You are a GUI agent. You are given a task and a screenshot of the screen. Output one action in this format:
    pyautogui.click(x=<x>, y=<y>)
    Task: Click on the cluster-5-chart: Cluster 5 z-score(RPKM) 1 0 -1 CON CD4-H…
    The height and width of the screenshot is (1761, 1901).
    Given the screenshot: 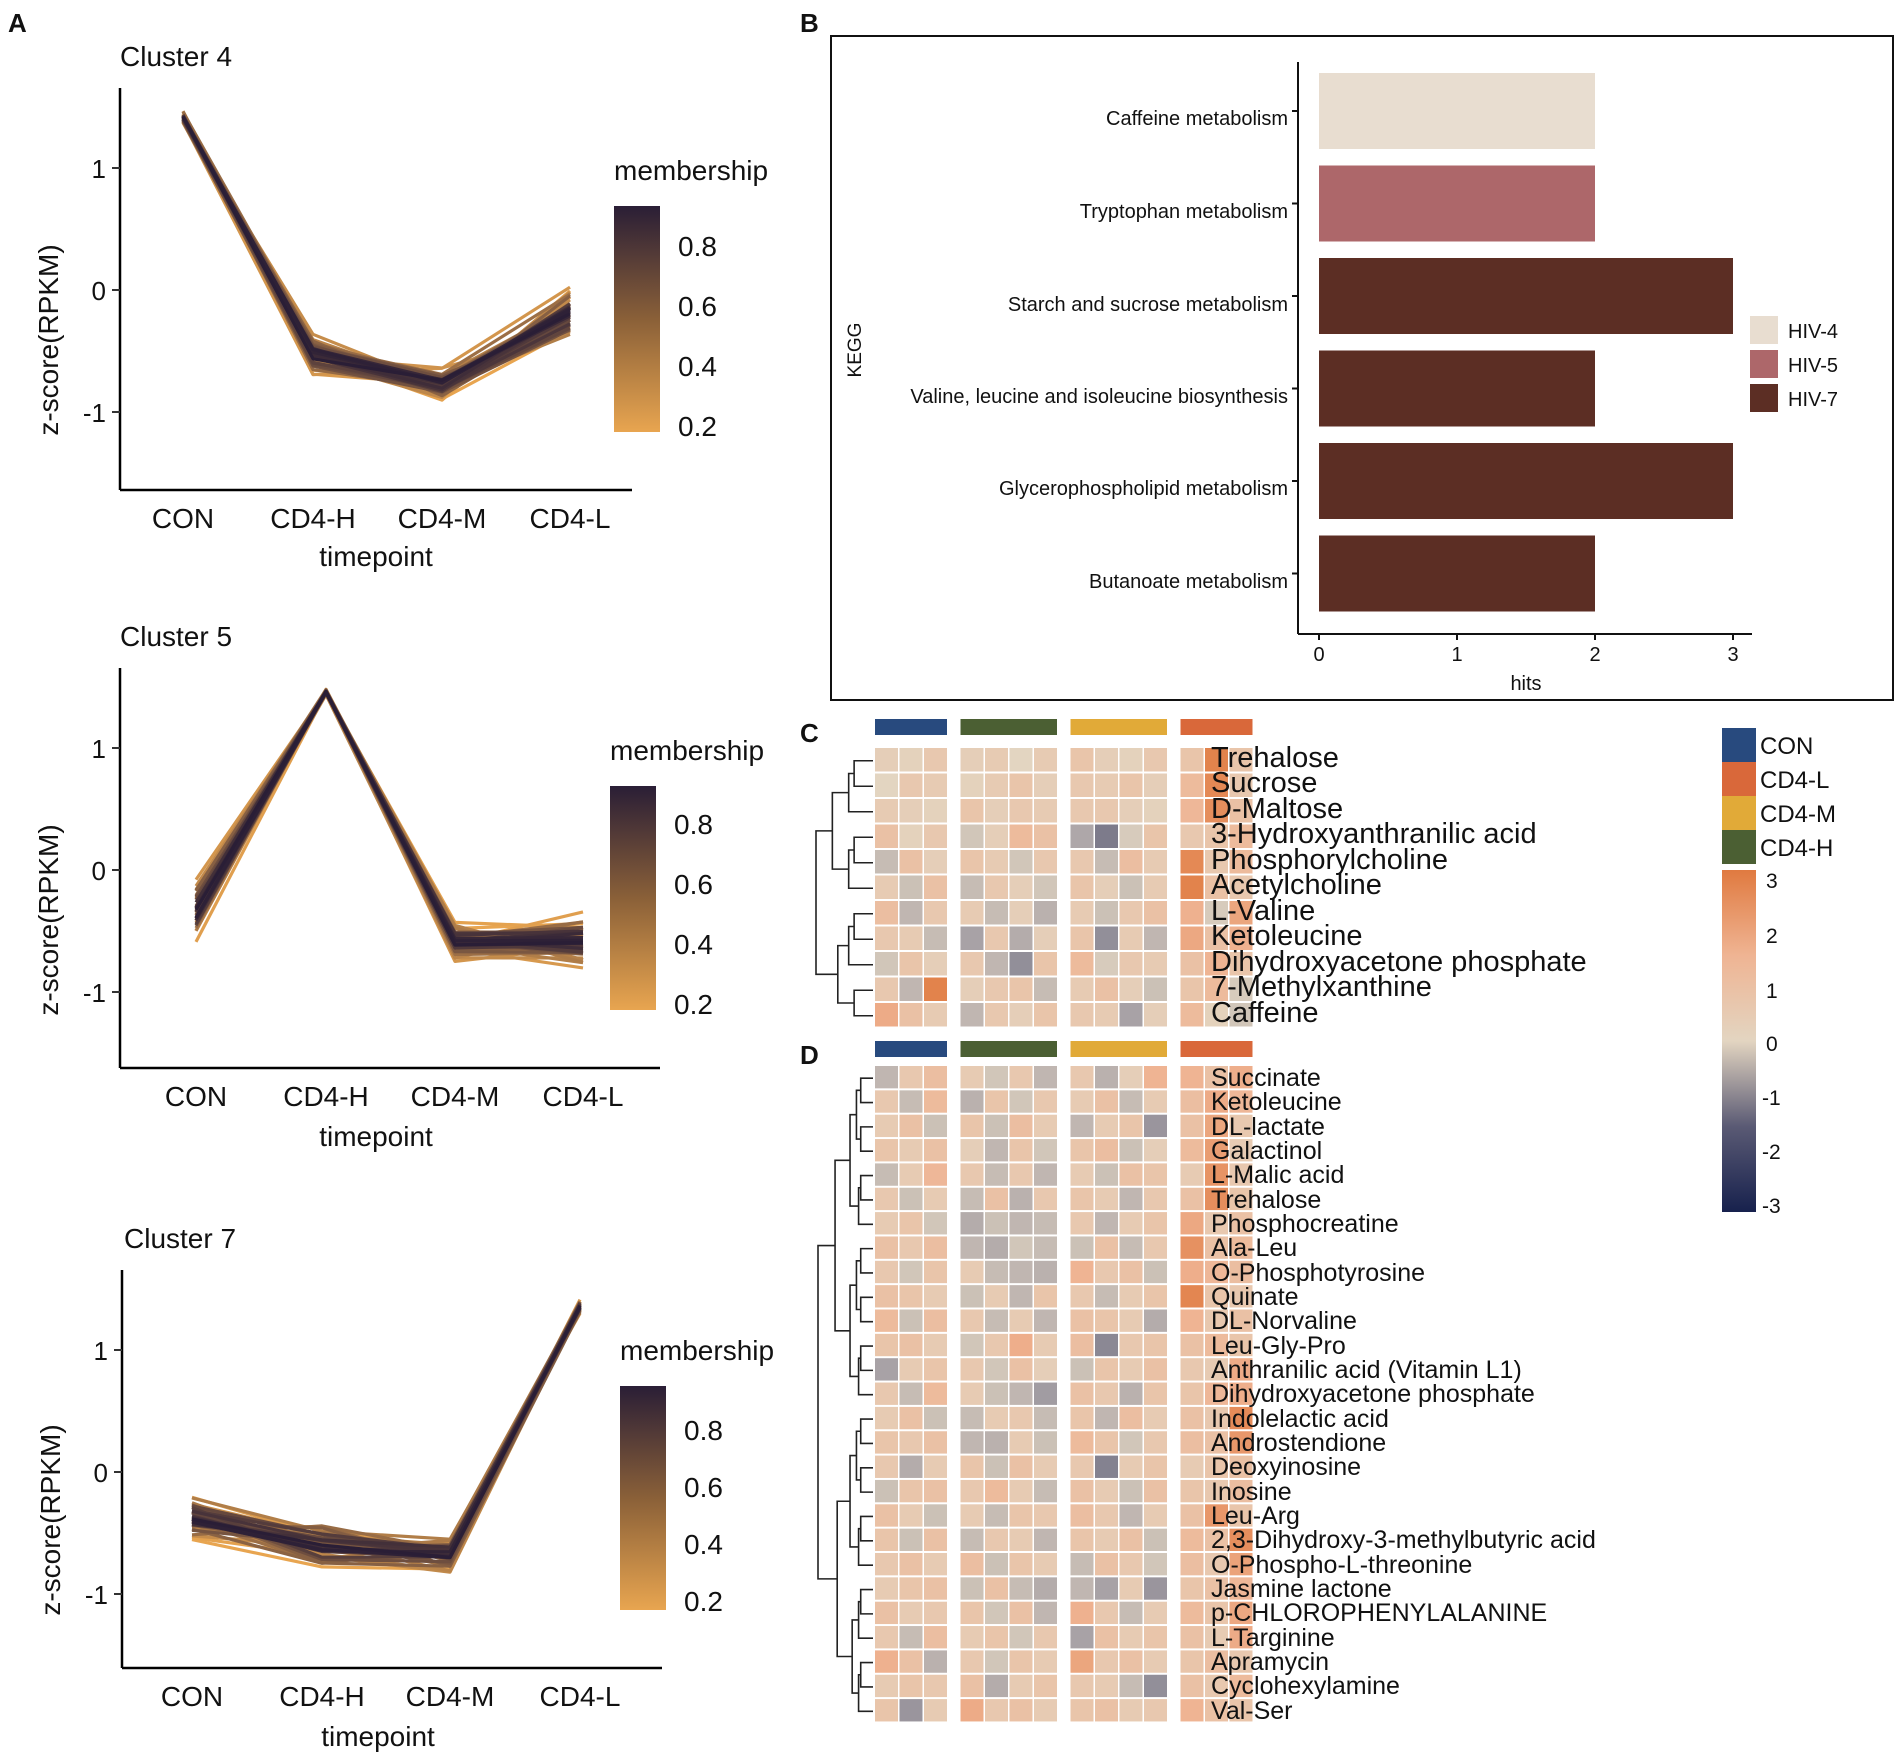 What is the action you would take?
    pyautogui.click(x=398, y=886)
    